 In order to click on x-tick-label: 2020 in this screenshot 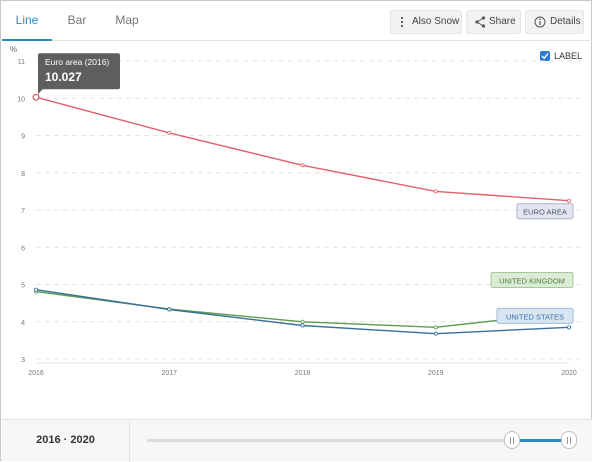, I will do `click(569, 373)`.